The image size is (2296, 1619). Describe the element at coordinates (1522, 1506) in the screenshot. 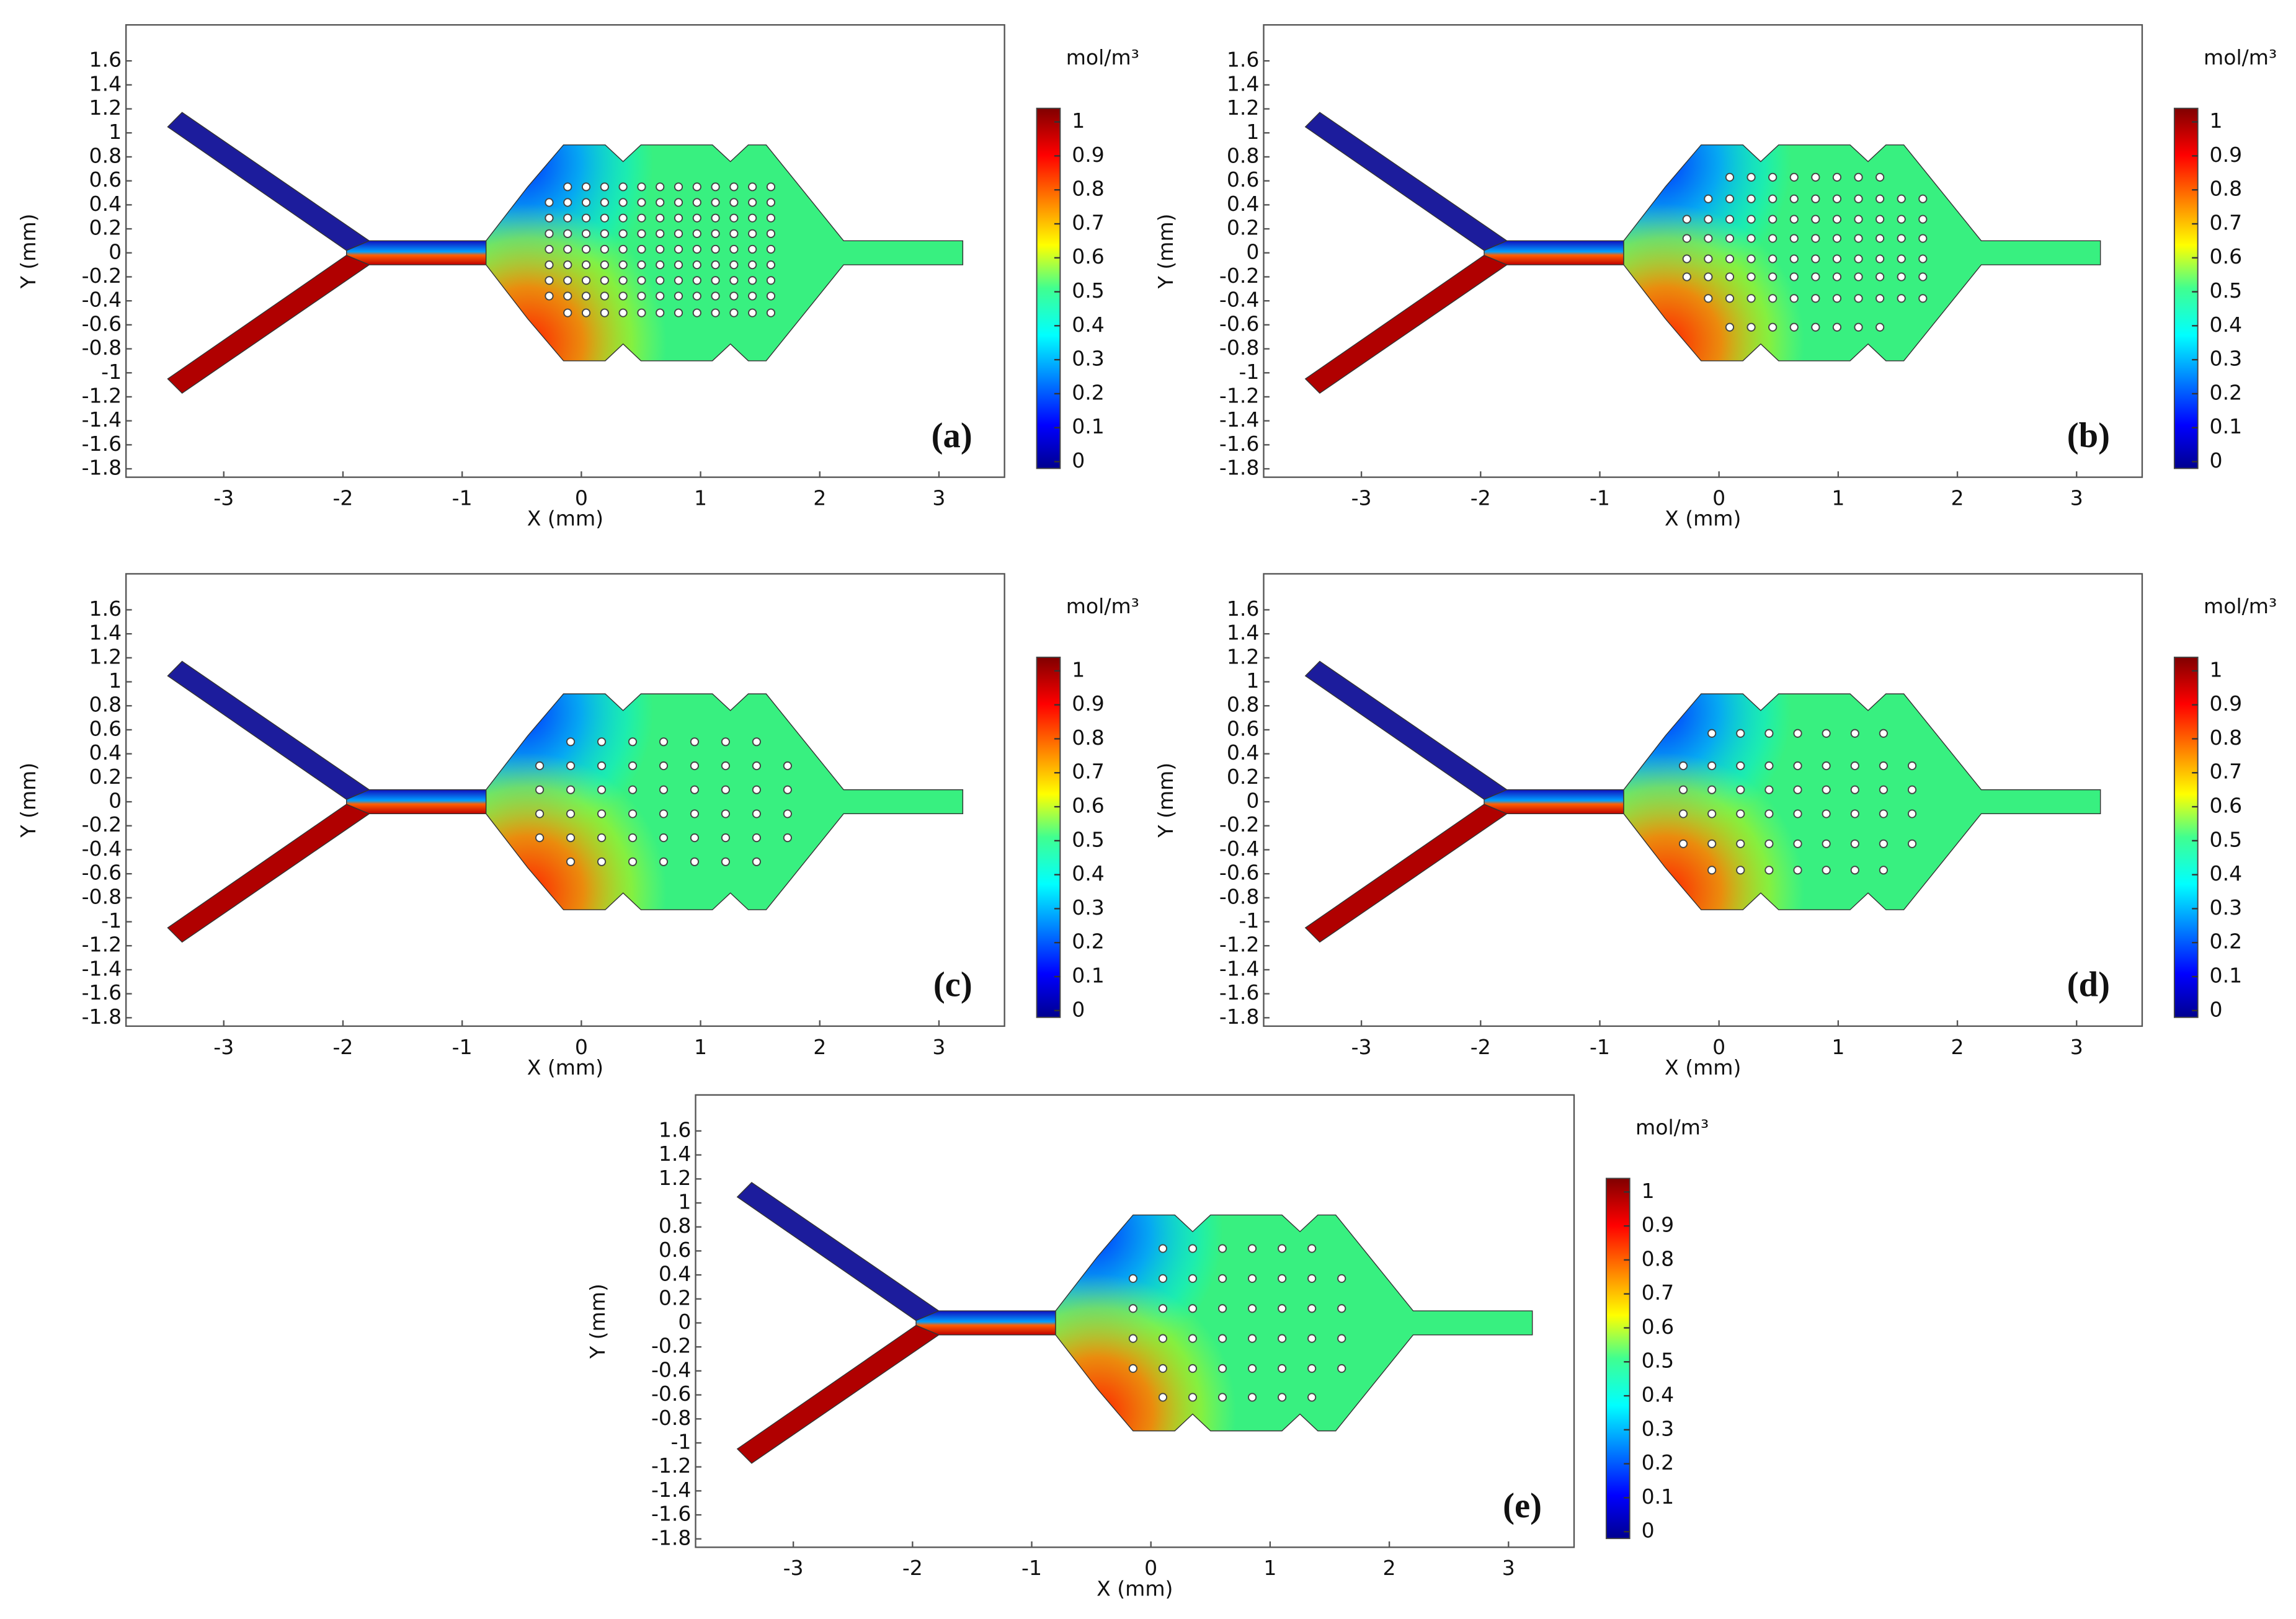

I see `panel-label: (e)` at that location.